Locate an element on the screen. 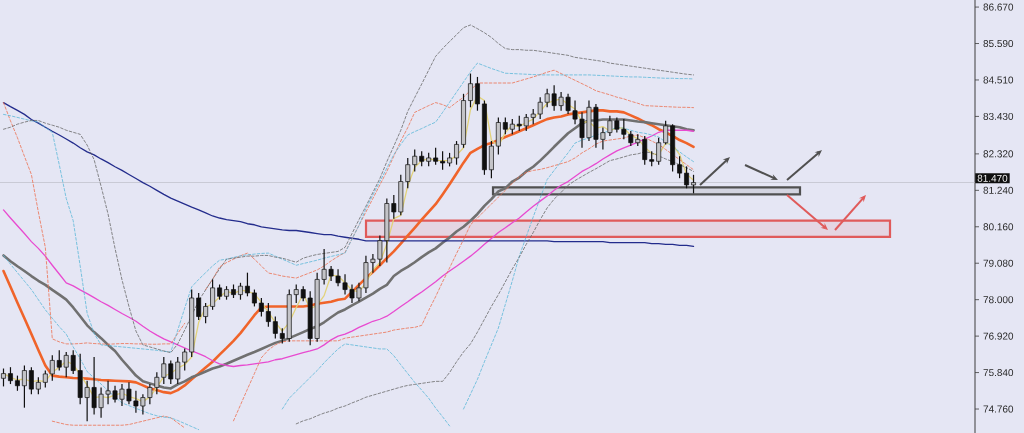  y-tick-label: 78.000 is located at coordinates (998, 300).